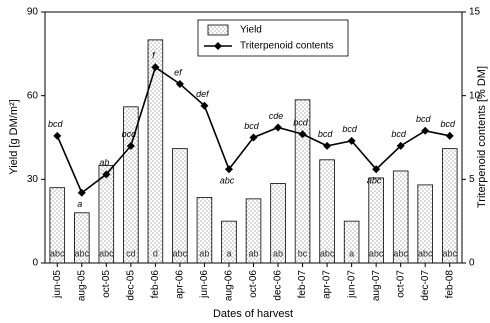 Image resolution: width=490 pixels, height=323 pixels. I want to click on x-tick-label: oct-07, so click(400, 284).